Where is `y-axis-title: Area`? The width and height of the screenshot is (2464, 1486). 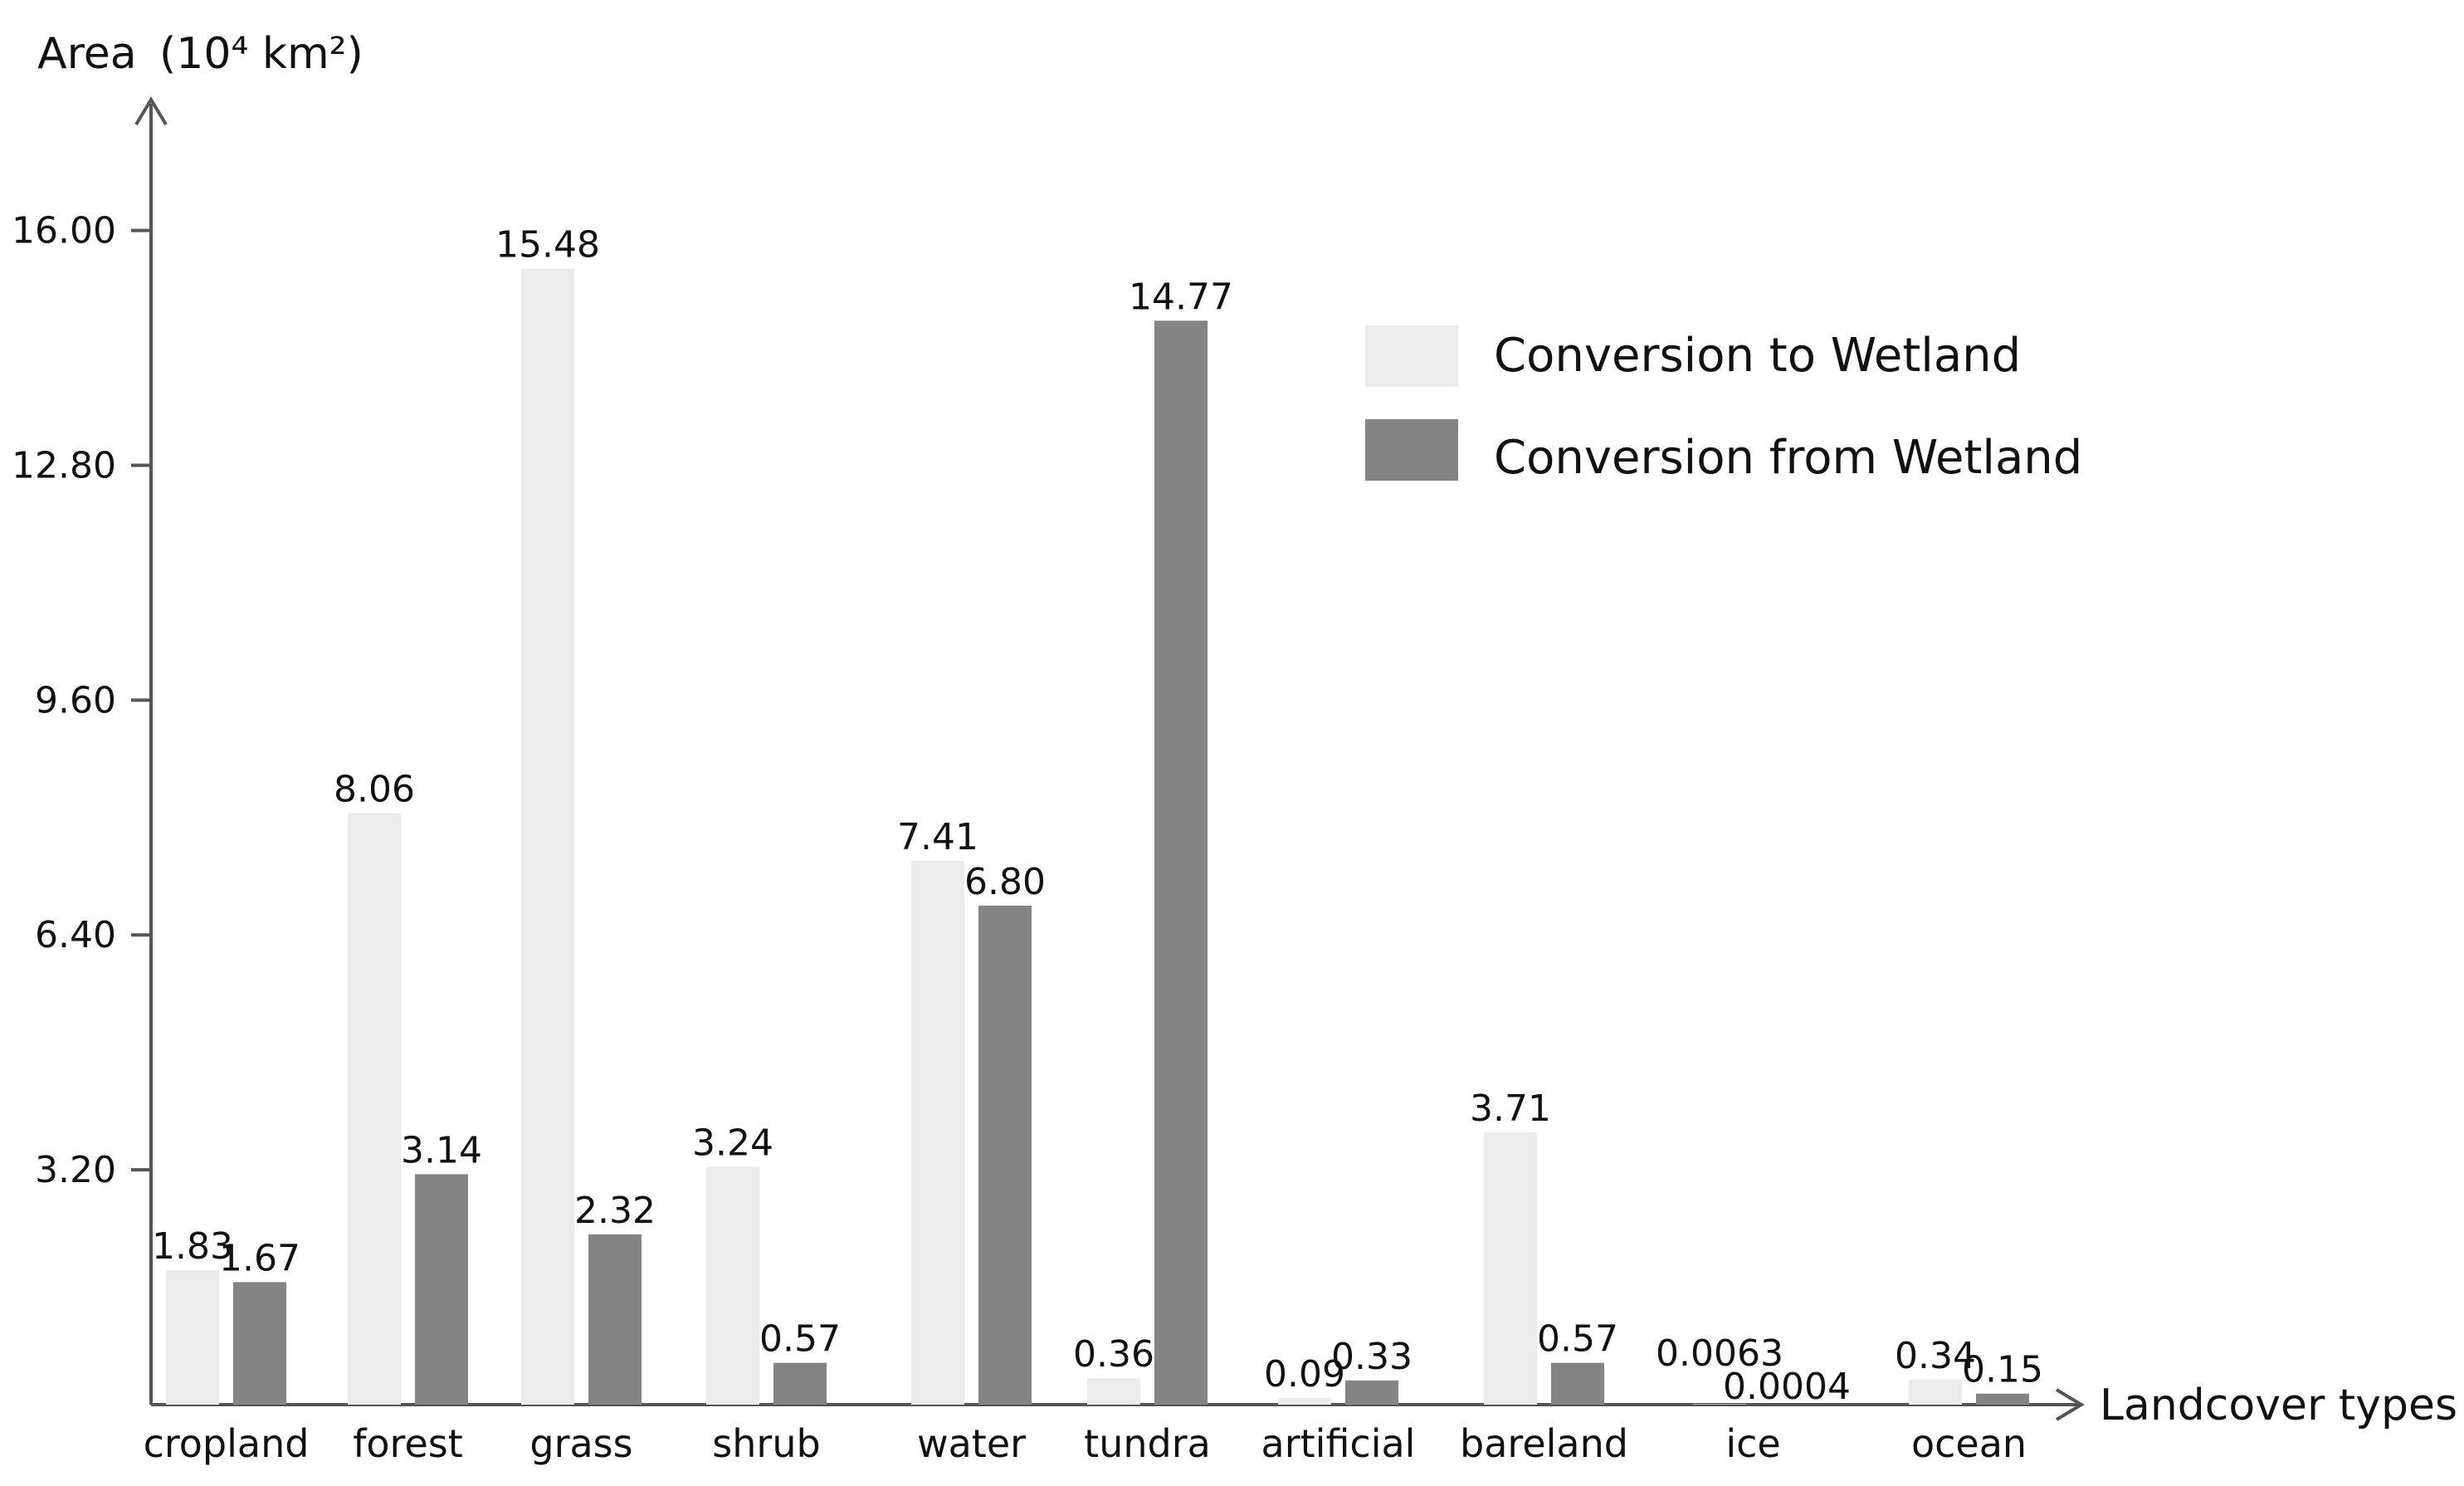 y-axis-title: Area is located at coordinates (87, 54).